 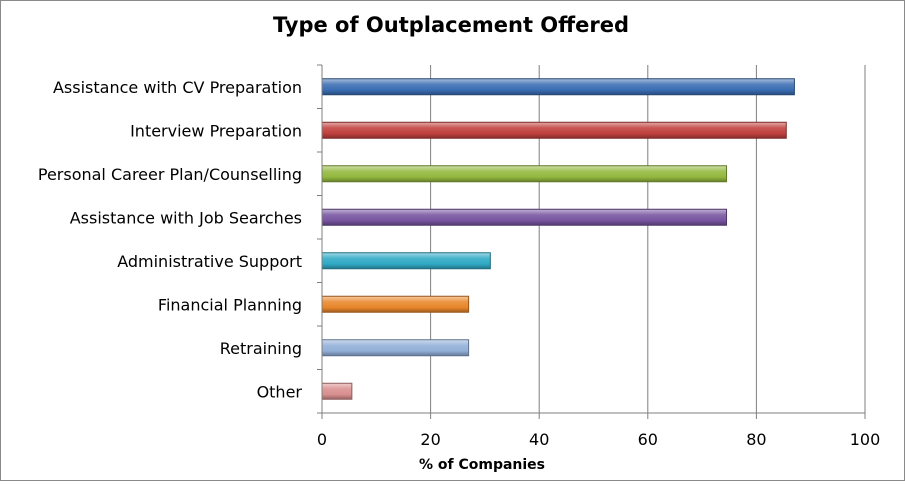 I want to click on category-label: Assistance with Job Searches, so click(x=186, y=217).